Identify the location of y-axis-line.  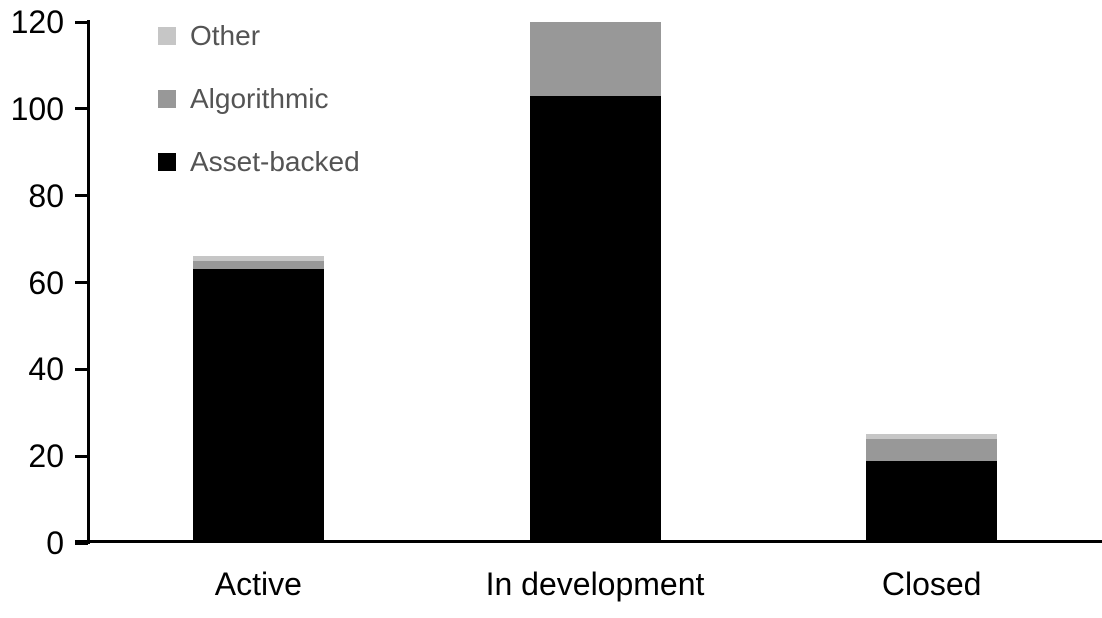
(88, 282).